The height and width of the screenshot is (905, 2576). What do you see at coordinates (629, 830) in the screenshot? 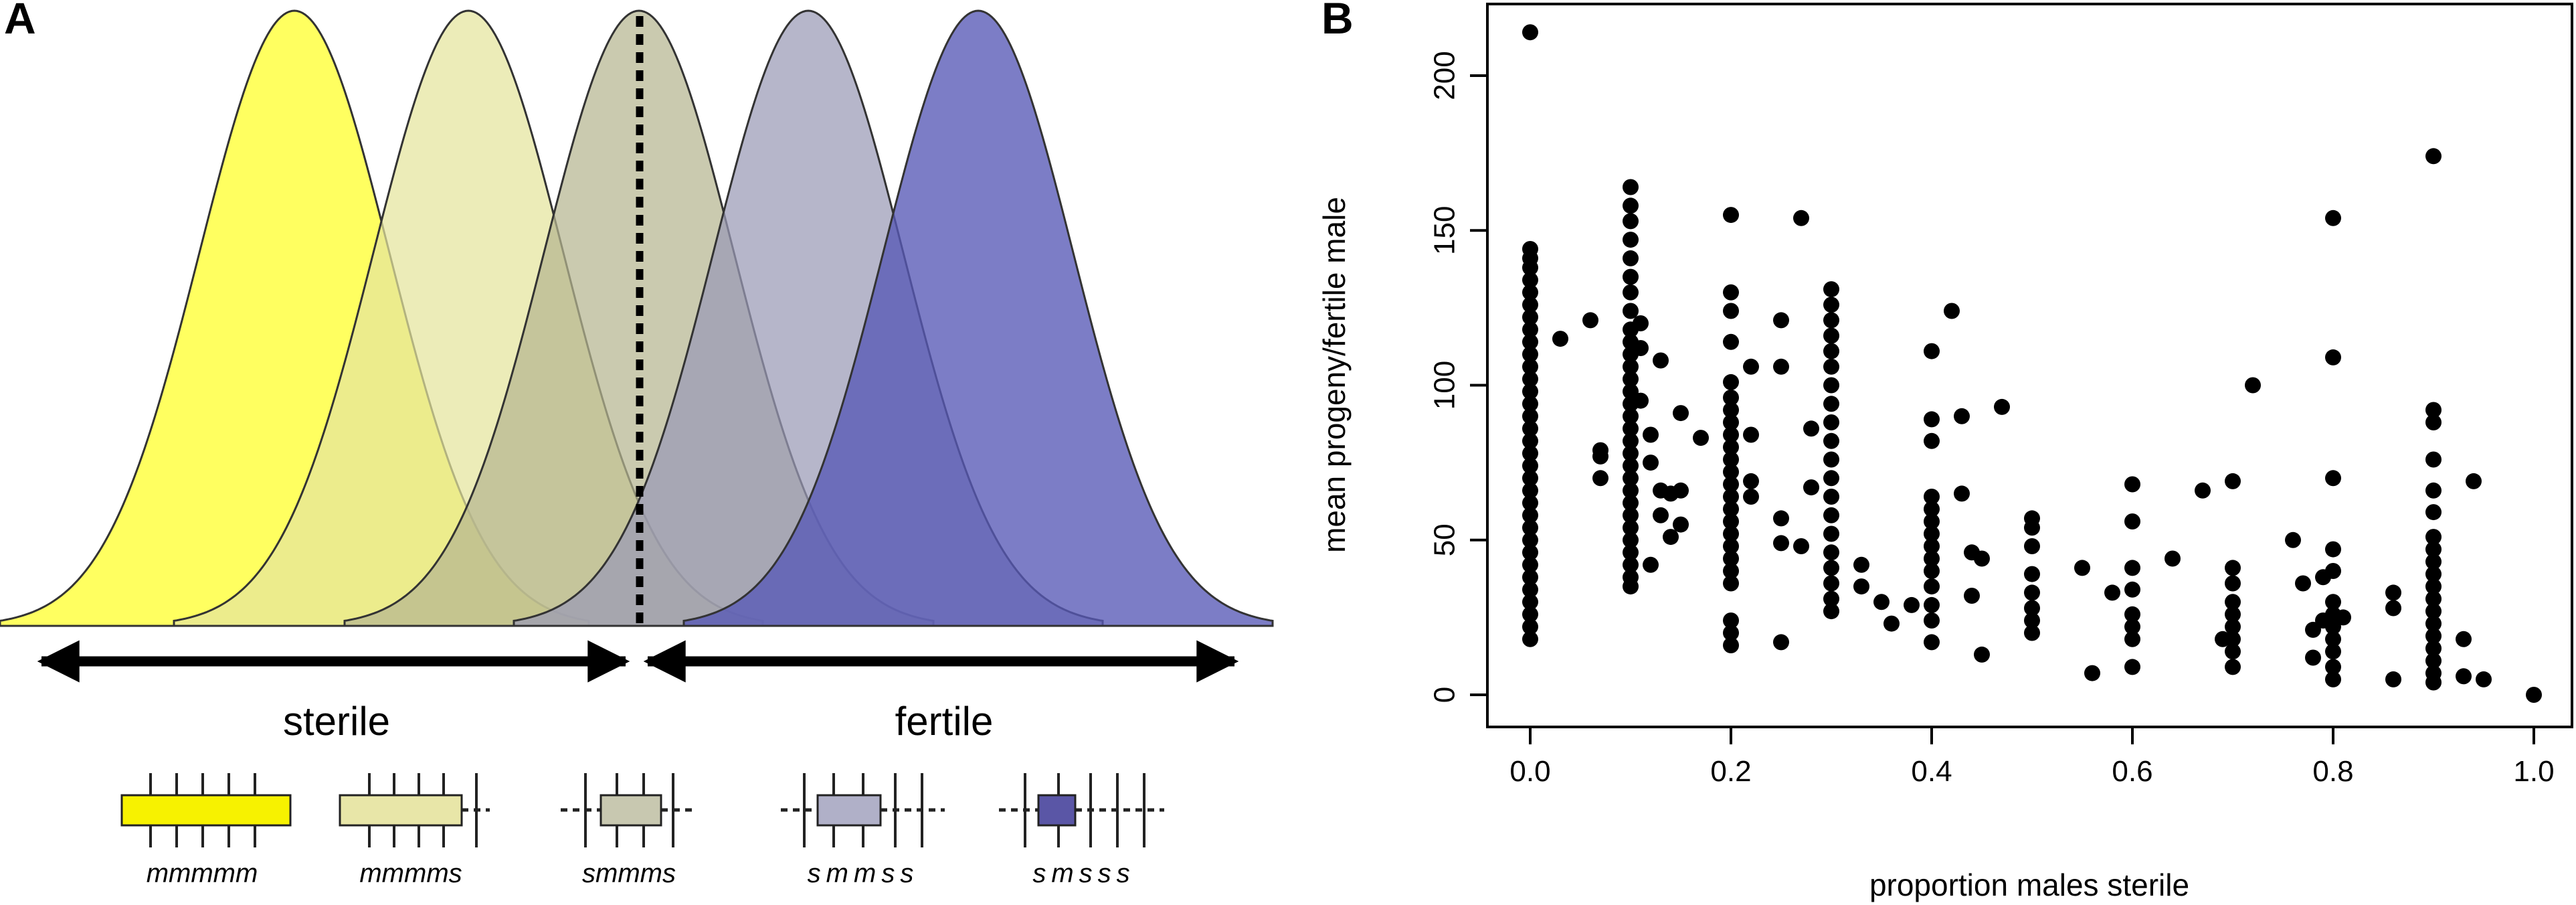
I see `genotype-diagram-3: smmms` at bounding box center [629, 830].